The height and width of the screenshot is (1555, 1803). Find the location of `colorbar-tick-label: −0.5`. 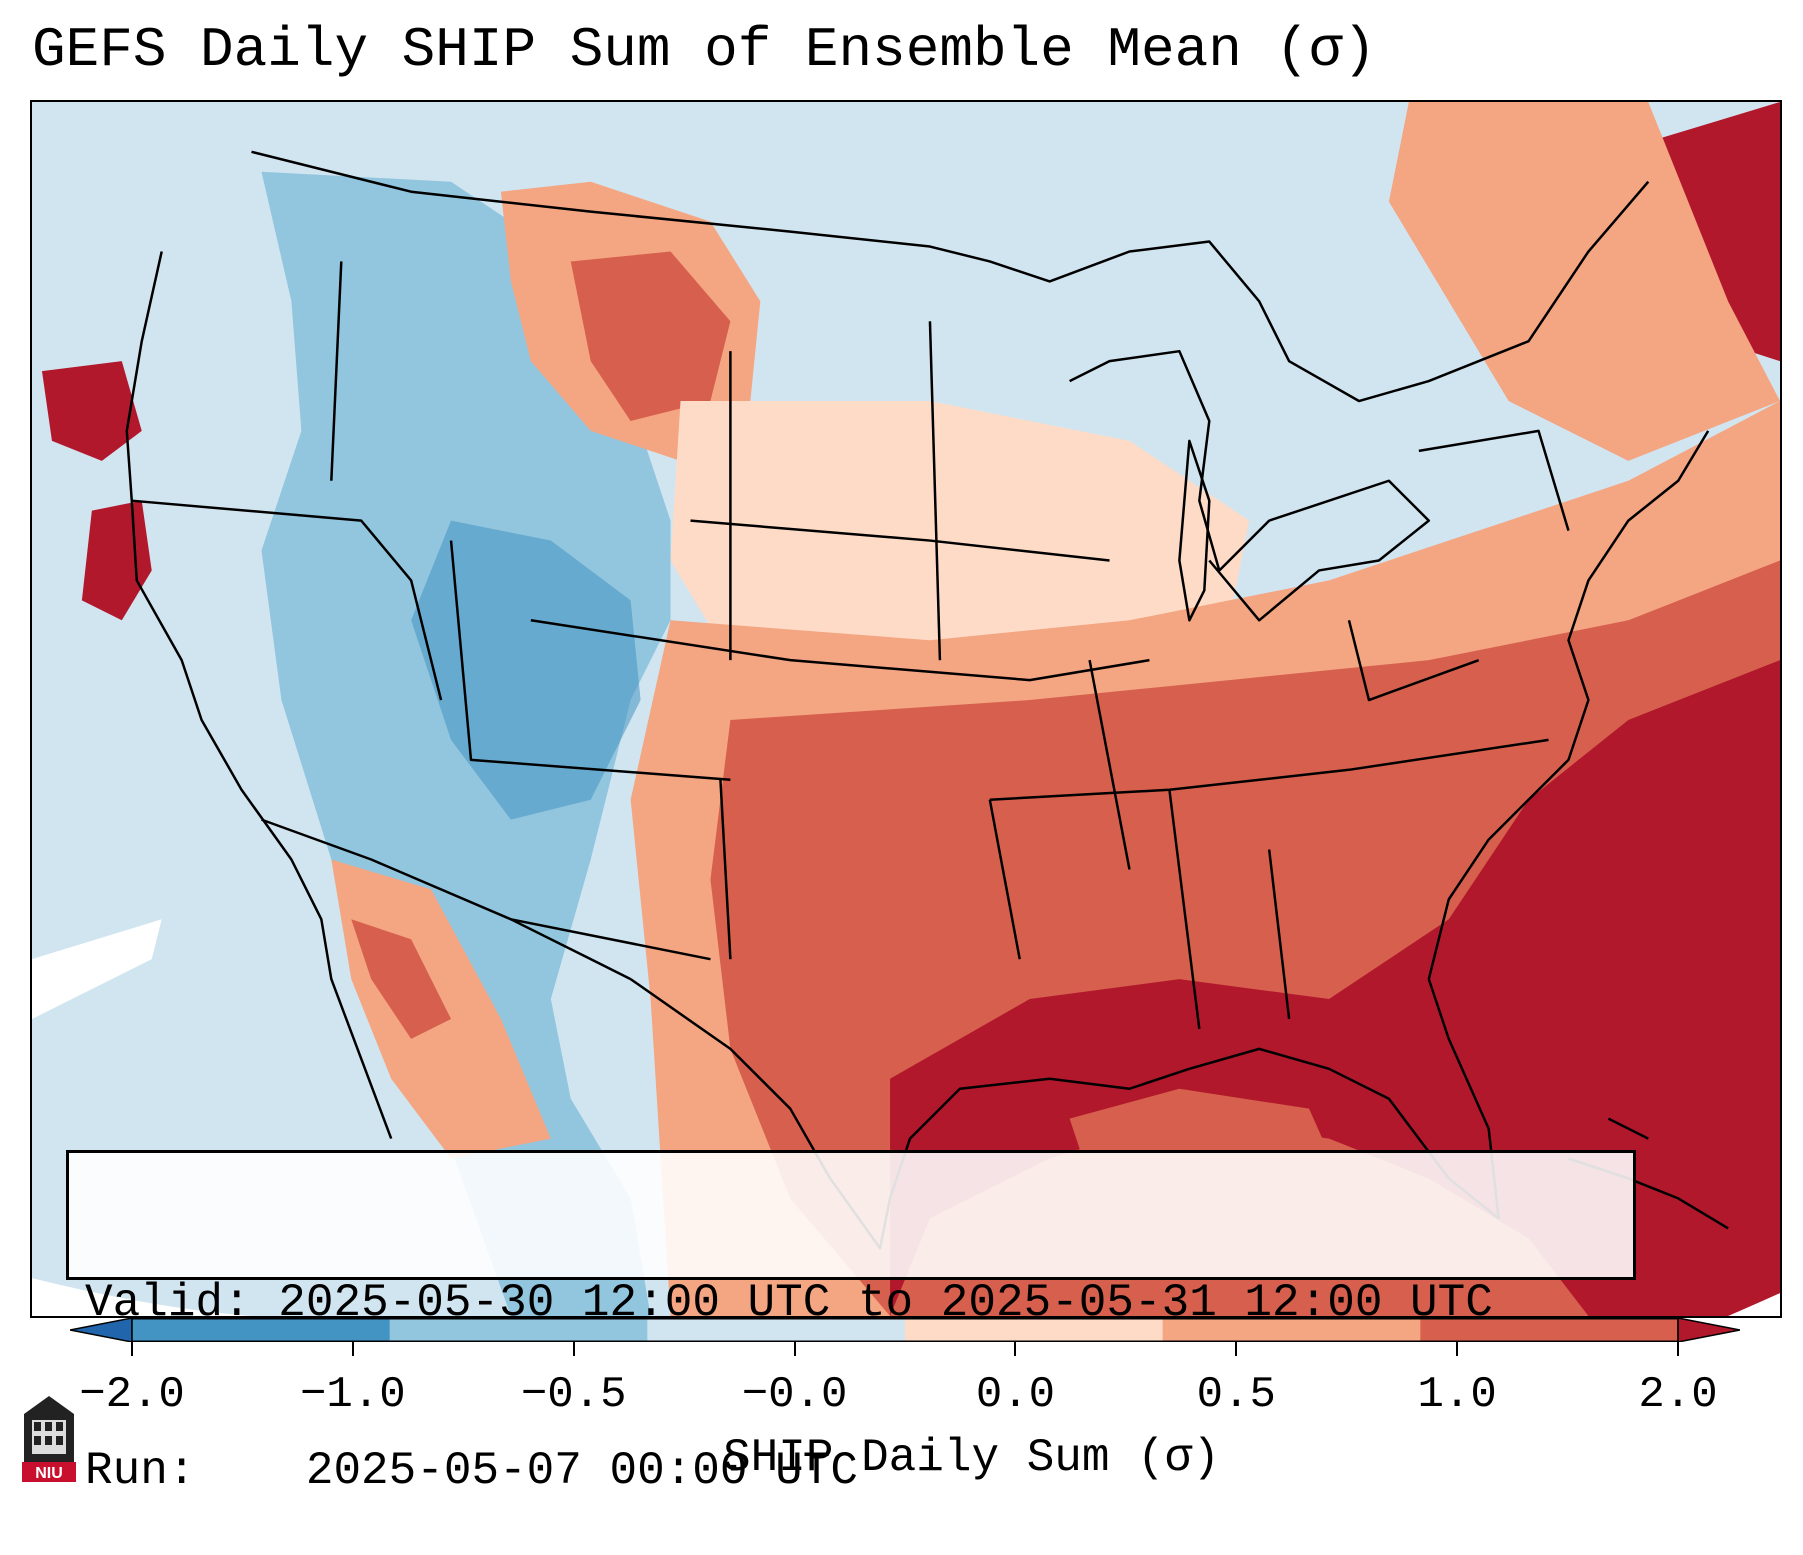

colorbar-tick-label: −0.5 is located at coordinates (573, 1395).